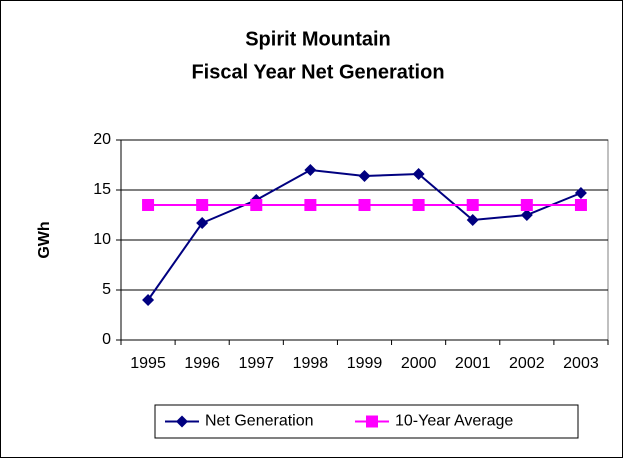 This screenshot has width=623, height=458. What do you see at coordinates (365, 363) in the screenshot?
I see `x-tick-label: 1999` at bounding box center [365, 363].